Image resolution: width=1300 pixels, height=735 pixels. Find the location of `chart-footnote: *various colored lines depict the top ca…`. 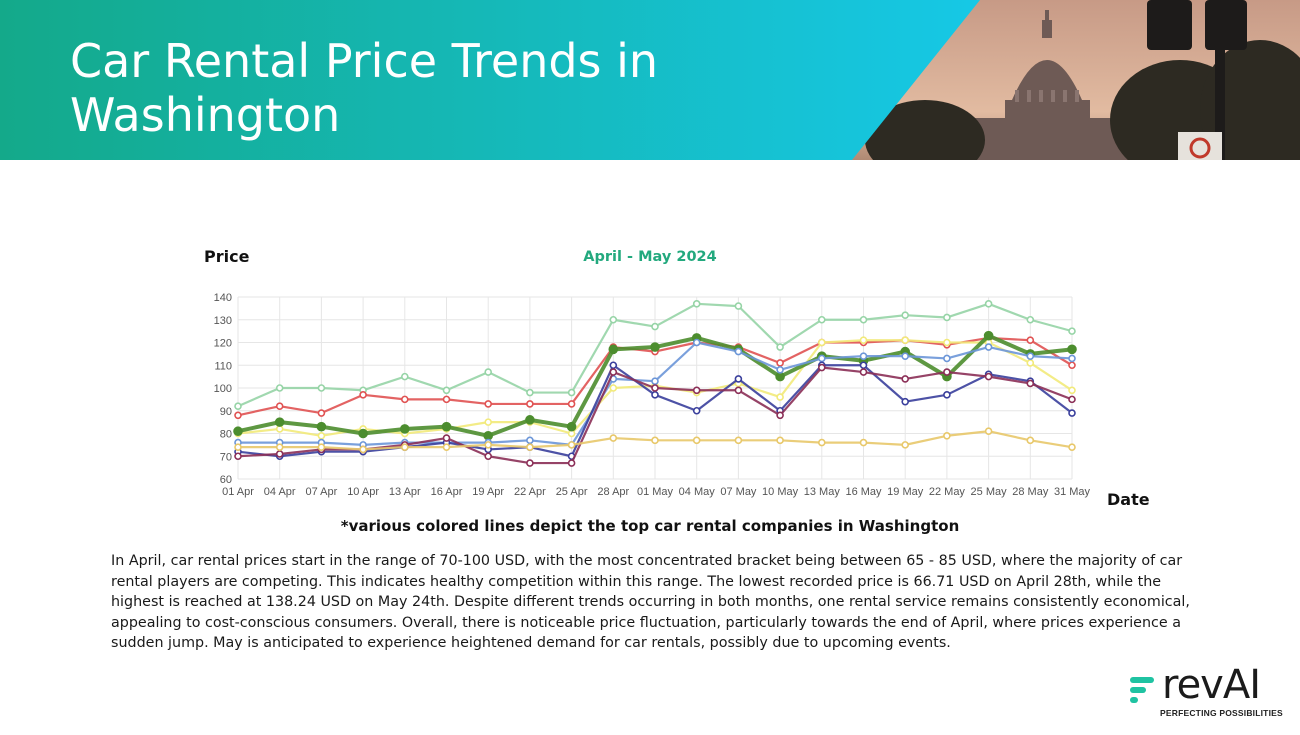

chart-footnote: *various colored lines depict the top ca… is located at coordinates (650, 526).